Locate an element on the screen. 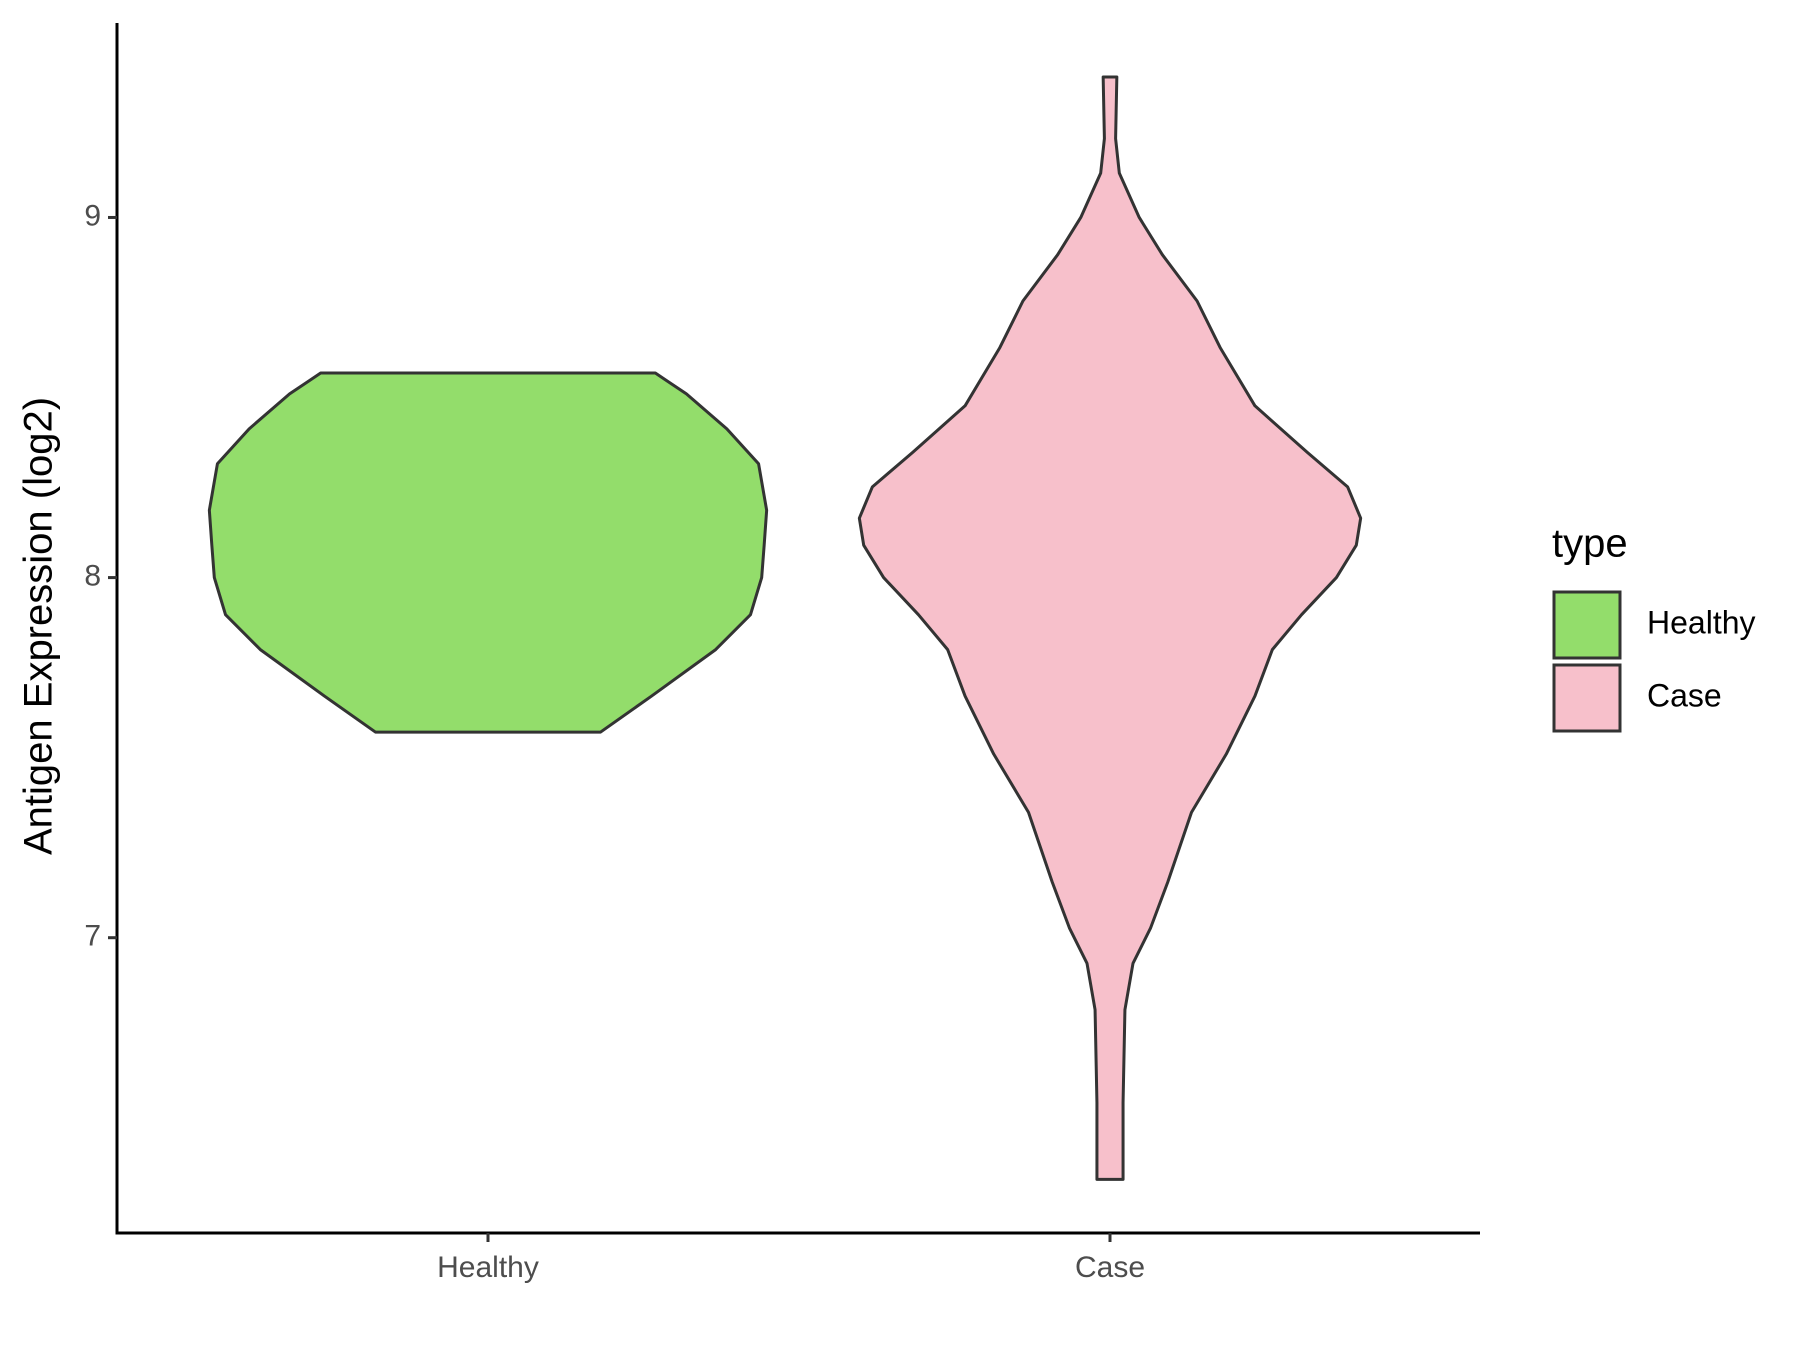  x-tick-label: Case is located at coordinates (1110, 1267).